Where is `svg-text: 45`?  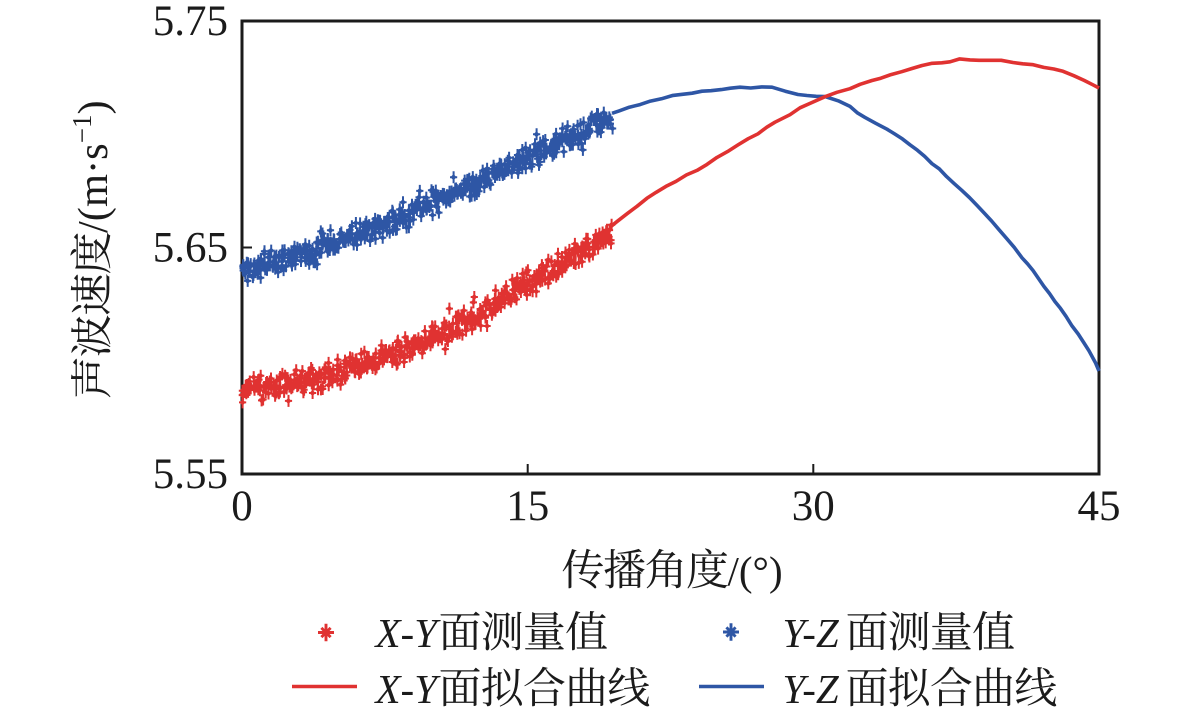 svg-text: 45 is located at coordinates (1099, 506).